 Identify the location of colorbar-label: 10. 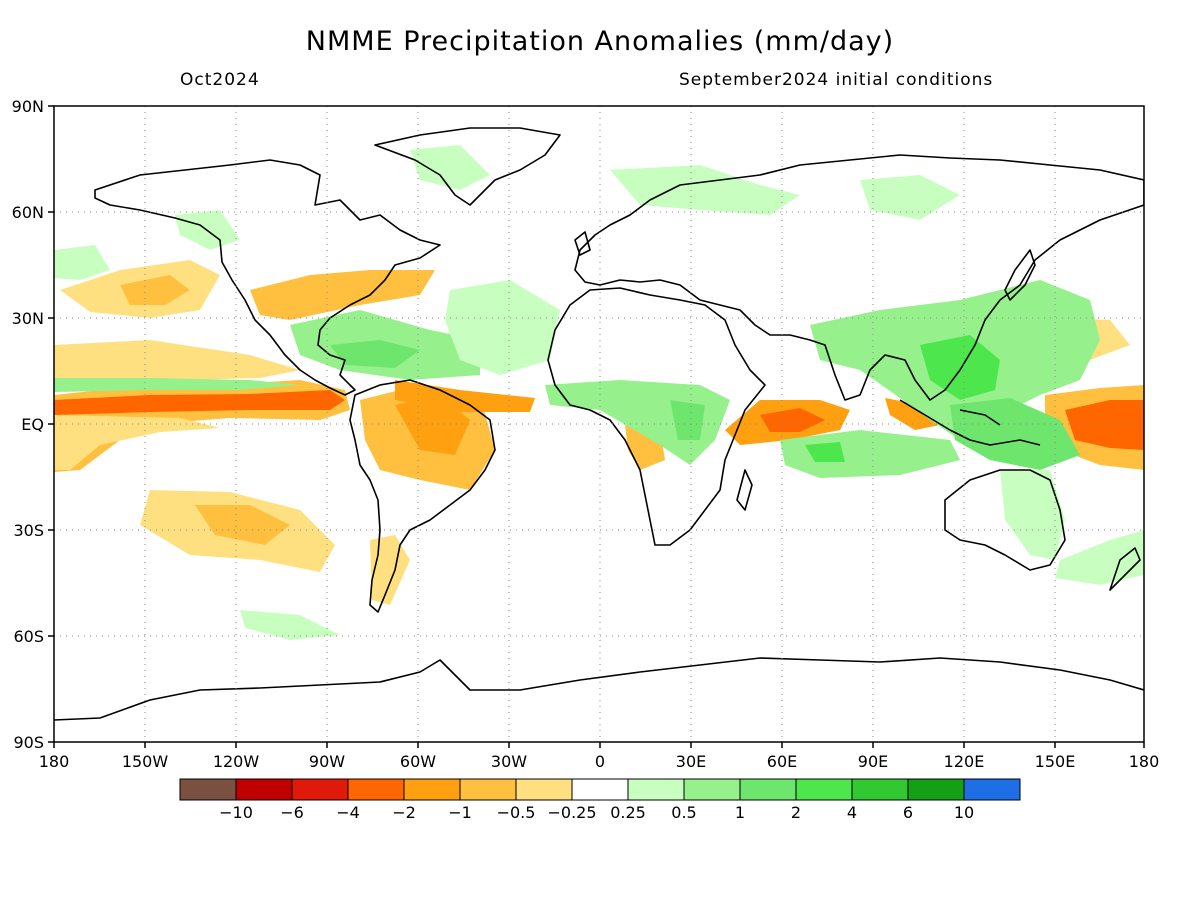
(964, 812).